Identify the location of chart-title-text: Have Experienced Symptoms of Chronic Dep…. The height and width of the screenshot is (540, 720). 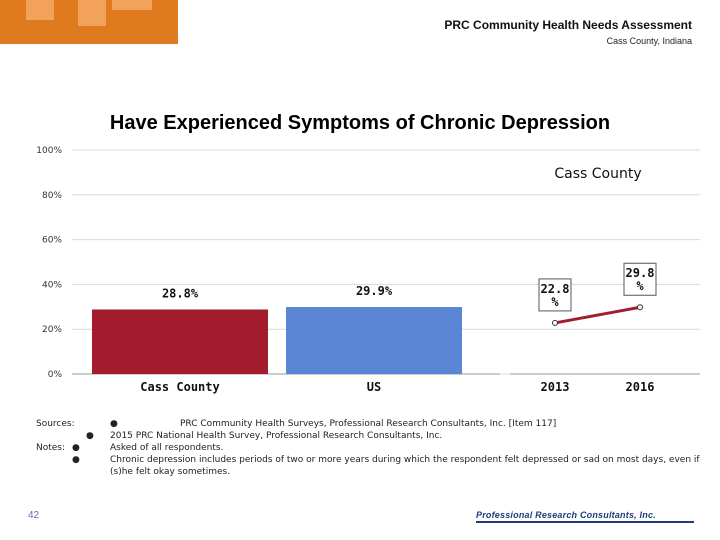
(360, 123).